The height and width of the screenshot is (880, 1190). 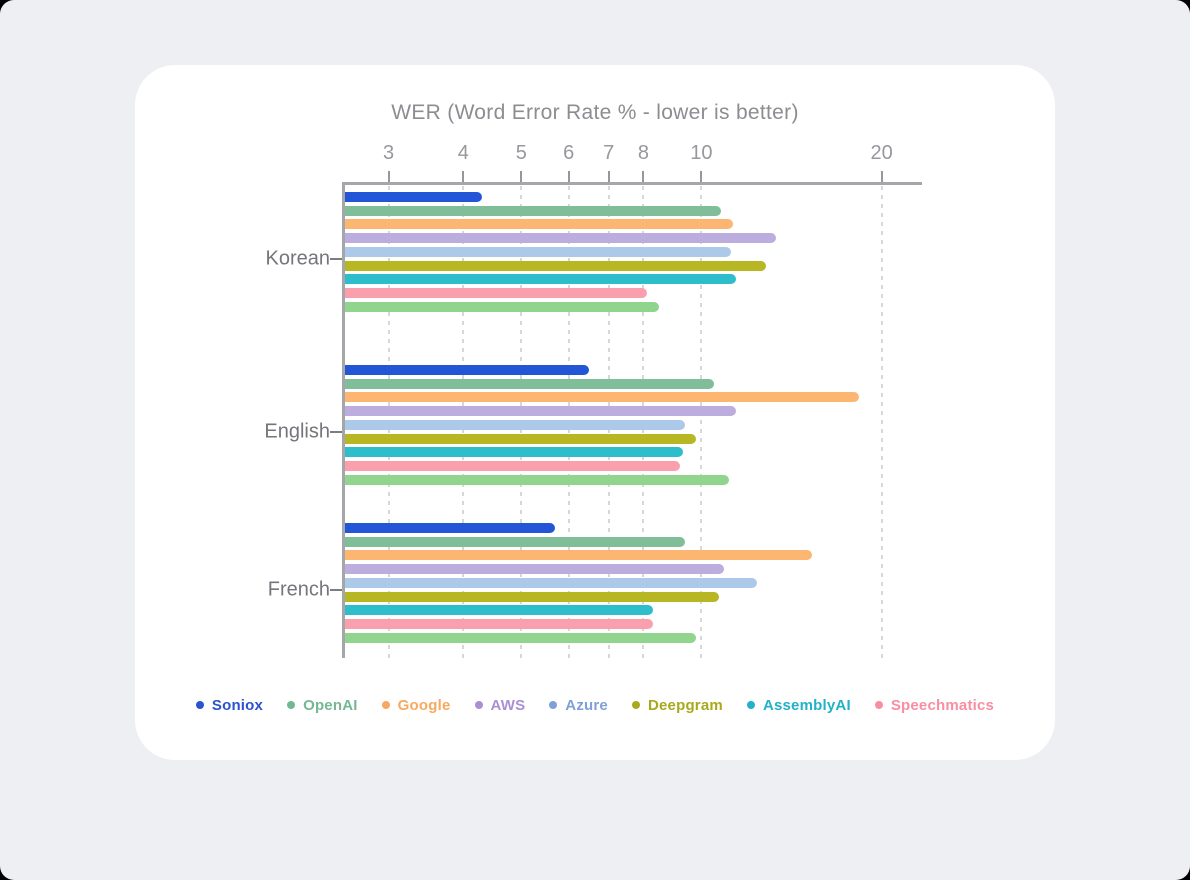 What do you see at coordinates (336, 259) in the screenshot?
I see `category-tick-korean` at bounding box center [336, 259].